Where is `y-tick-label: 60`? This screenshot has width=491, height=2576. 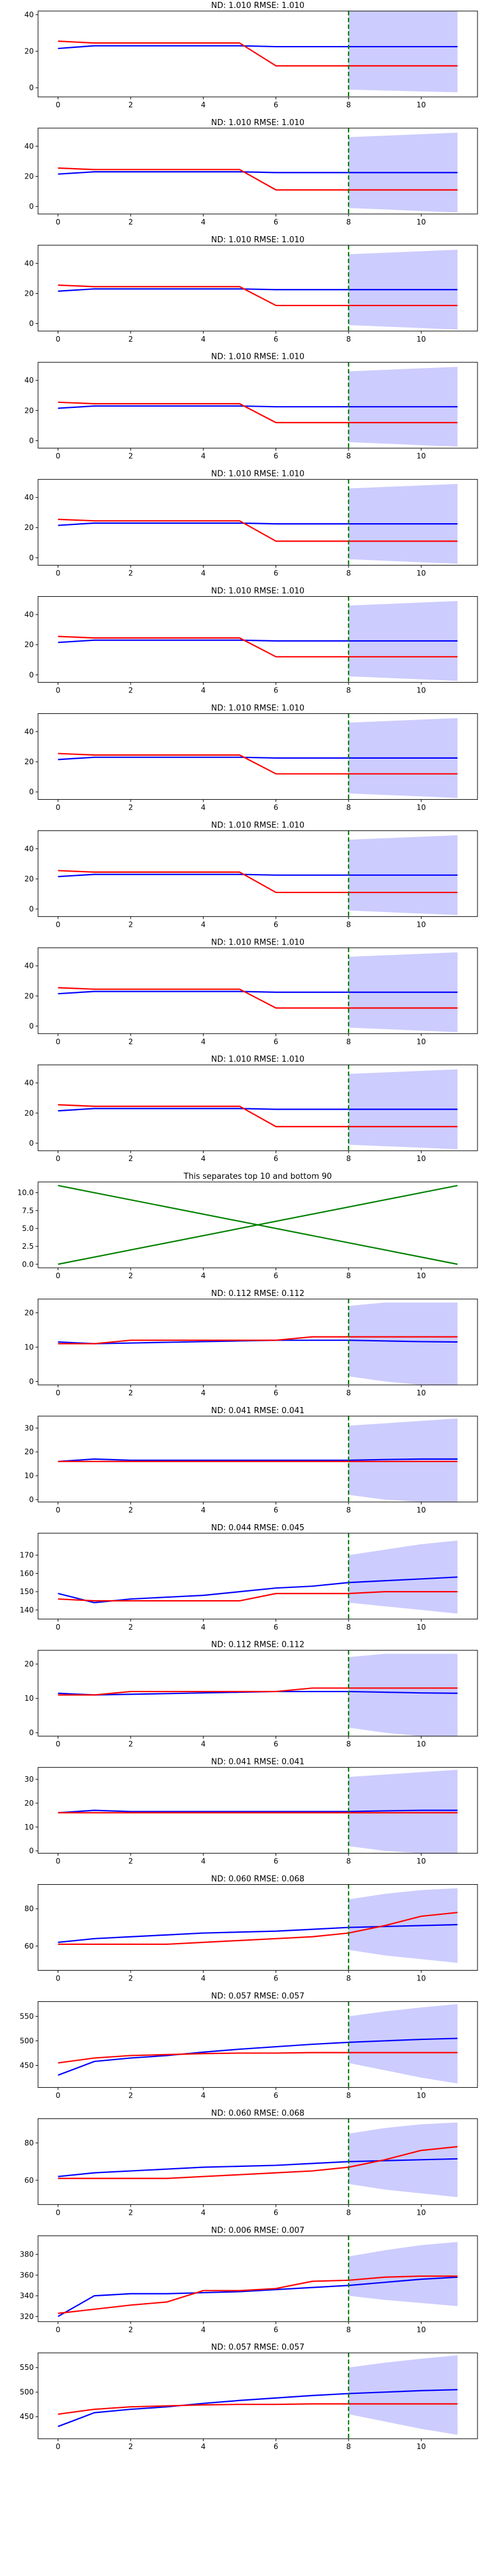
y-tick-label: 60 is located at coordinates (30, 2180).